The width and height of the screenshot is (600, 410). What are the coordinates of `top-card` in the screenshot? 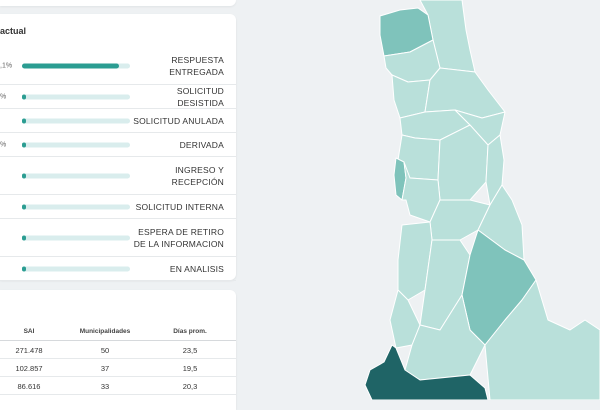 It's located at (118, 3).